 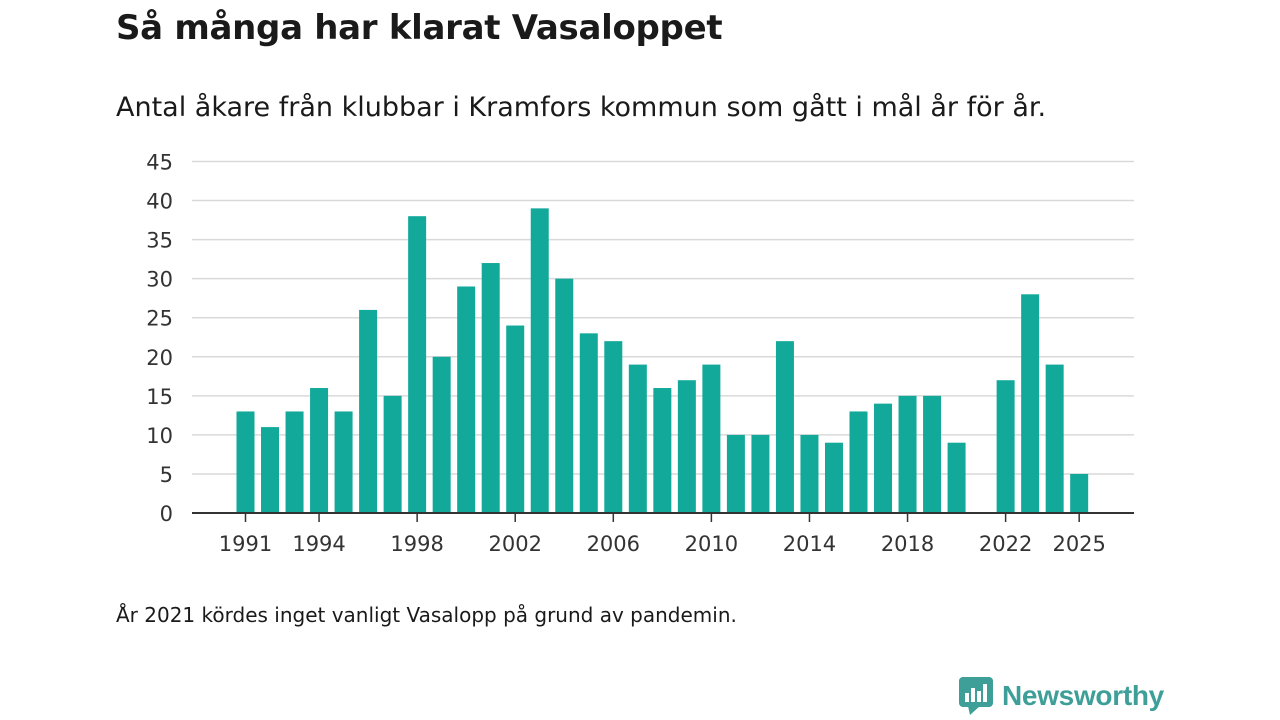 What do you see at coordinates (159, 319) in the screenshot?
I see `y-tick-label: 25` at bounding box center [159, 319].